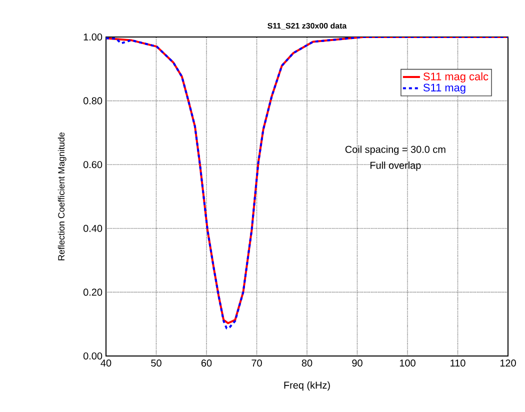 This screenshot has height=412, width=525. What do you see at coordinates (395, 150) in the screenshot?
I see `annotation: Coil spacing = 30.0 cm` at bounding box center [395, 150].